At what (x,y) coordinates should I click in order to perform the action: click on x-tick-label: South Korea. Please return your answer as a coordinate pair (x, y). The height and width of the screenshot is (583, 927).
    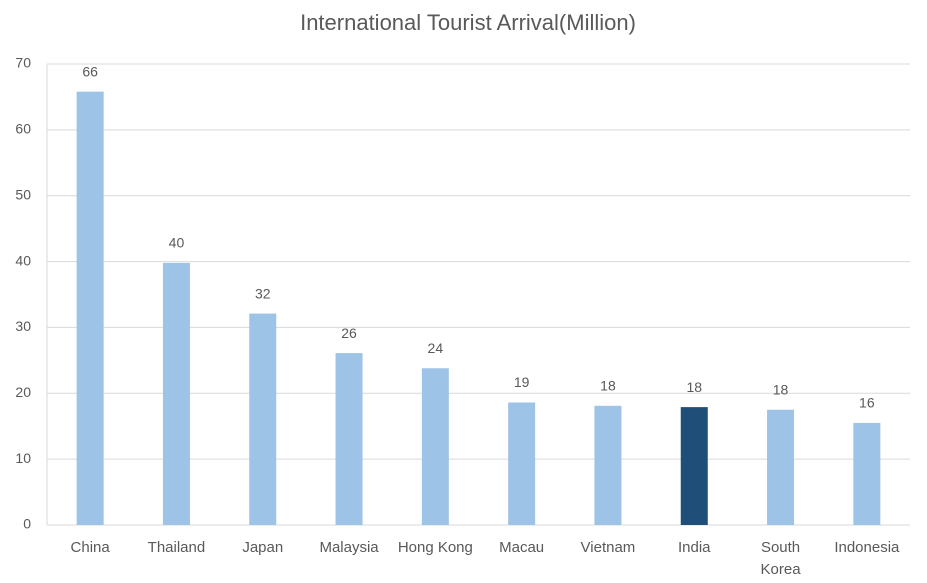
    Looking at the image, I should click on (780, 558).